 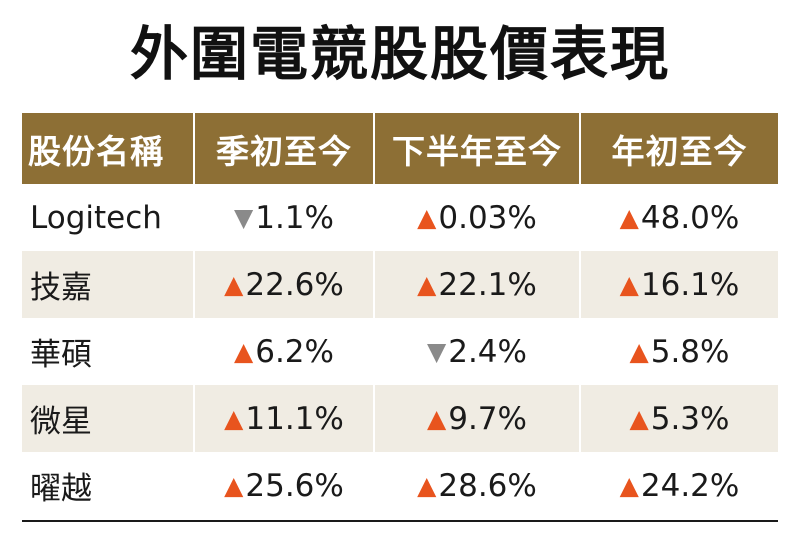 What do you see at coordinates (108, 418) in the screenshot?
I see `stock-name-cell: 微星` at bounding box center [108, 418].